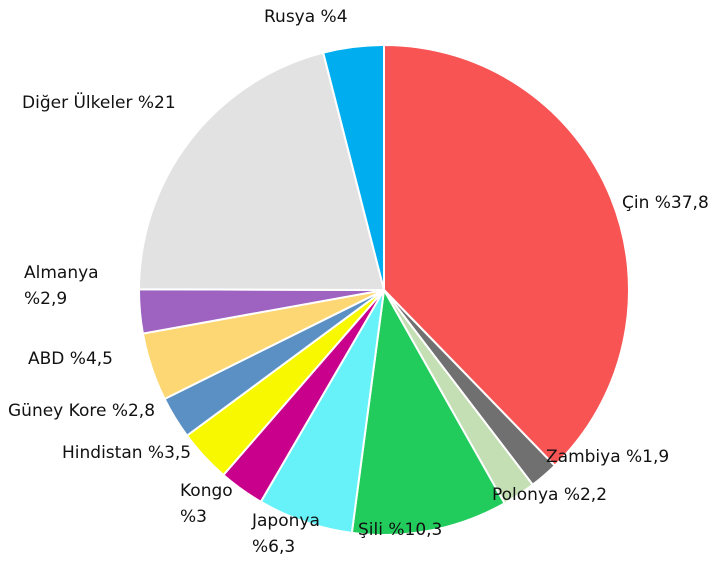 The width and height of the screenshot is (720, 563). Describe the element at coordinates (549, 495) in the screenshot. I see `slice-label: Polonya %2,2` at that location.